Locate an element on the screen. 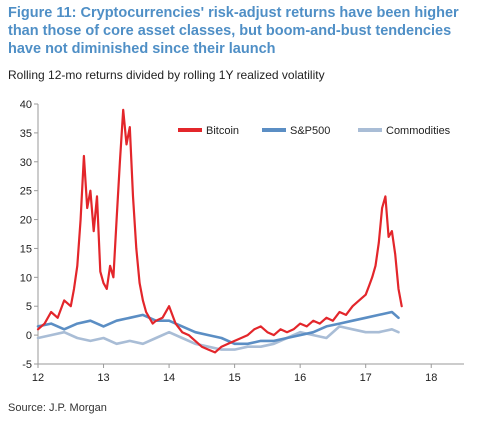  y-tick-label: 15 is located at coordinates (26, 249).